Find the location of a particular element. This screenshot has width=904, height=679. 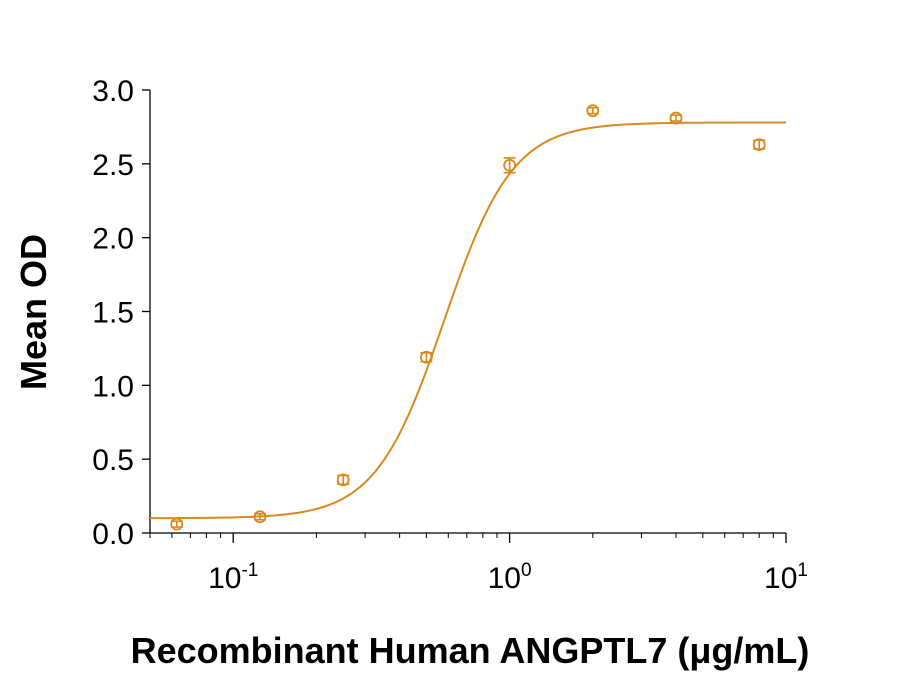

y-tick-label: 2.0 is located at coordinates (113, 239).